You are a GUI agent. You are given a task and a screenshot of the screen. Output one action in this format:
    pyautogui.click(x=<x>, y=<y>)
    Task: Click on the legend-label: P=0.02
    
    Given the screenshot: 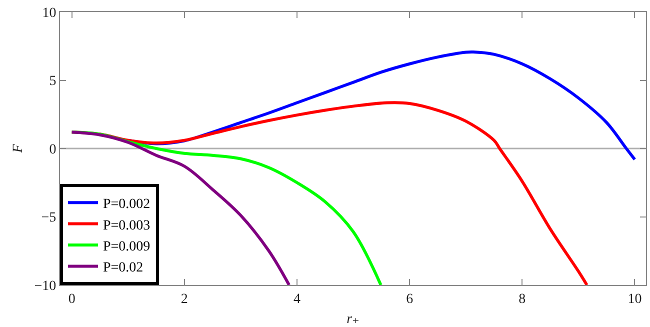 What is the action you would take?
    pyautogui.click(x=123, y=268)
    